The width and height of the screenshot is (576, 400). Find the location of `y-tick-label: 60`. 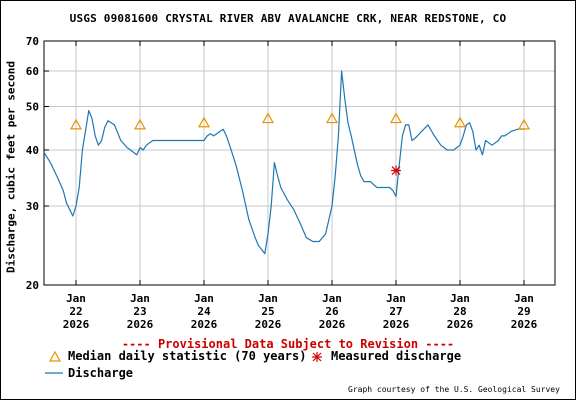

y-tick-label: 60 is located at coordinates (32, 71).